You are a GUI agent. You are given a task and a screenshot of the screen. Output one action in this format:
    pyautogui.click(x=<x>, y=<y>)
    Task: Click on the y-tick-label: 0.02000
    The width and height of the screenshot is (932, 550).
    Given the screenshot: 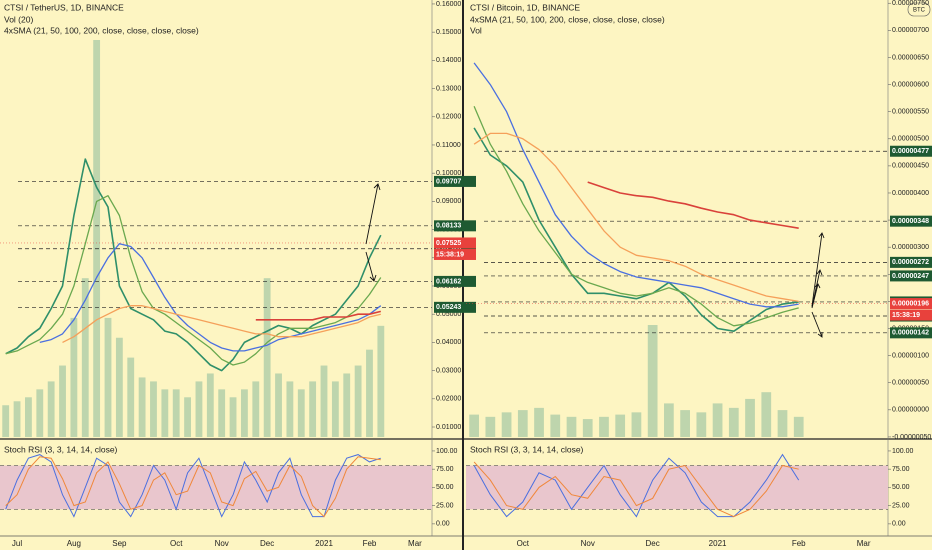 What is the action you would take?
    pyautogui.click(x=448, y=399)
    